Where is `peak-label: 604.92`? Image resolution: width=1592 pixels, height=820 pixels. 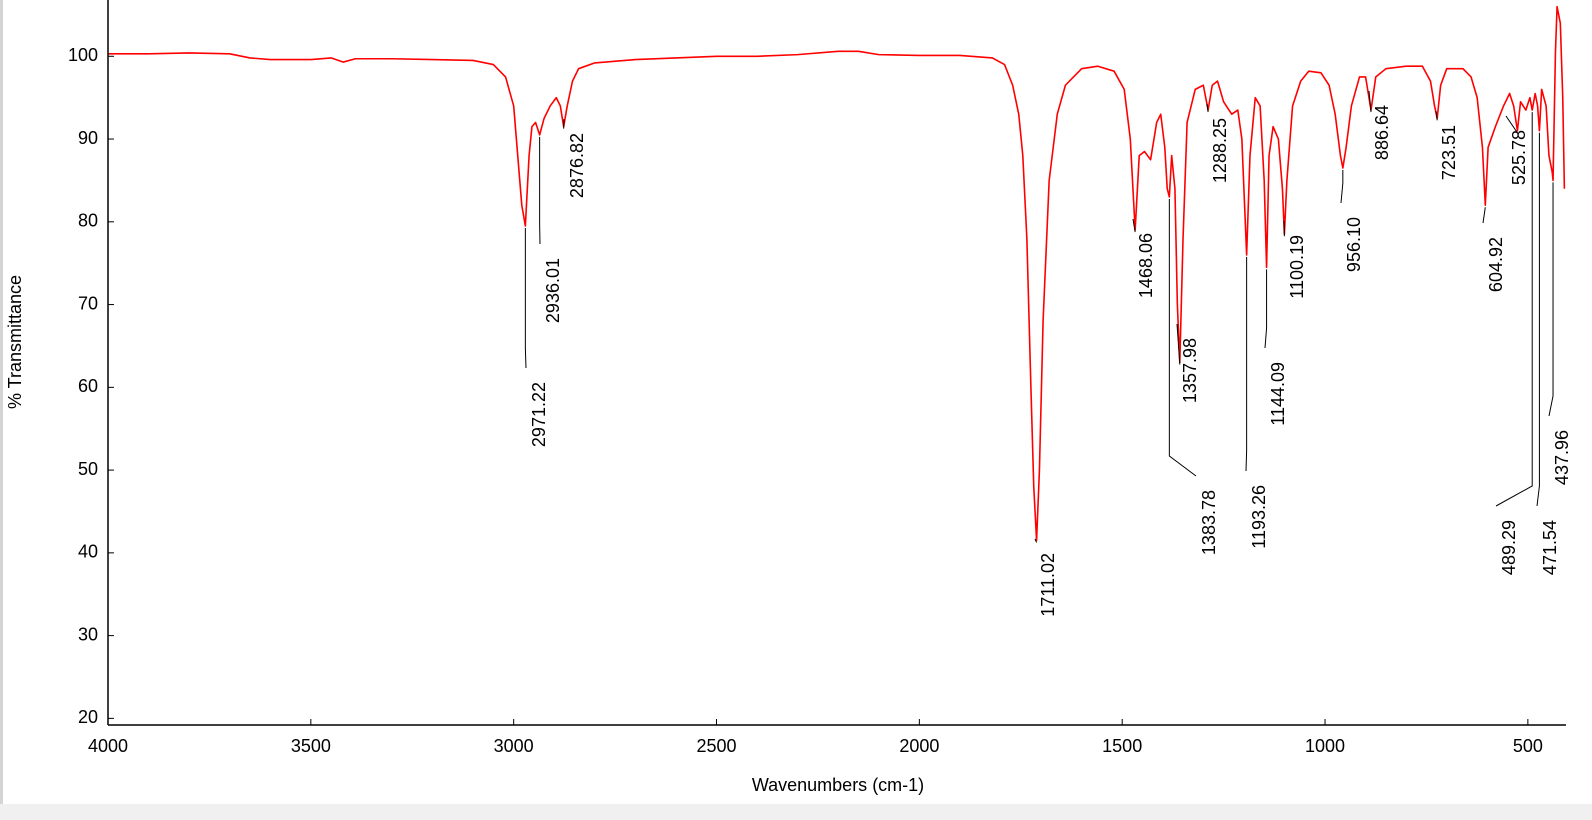
peak-label: 604.92 is located at coordinates (1496, 264).